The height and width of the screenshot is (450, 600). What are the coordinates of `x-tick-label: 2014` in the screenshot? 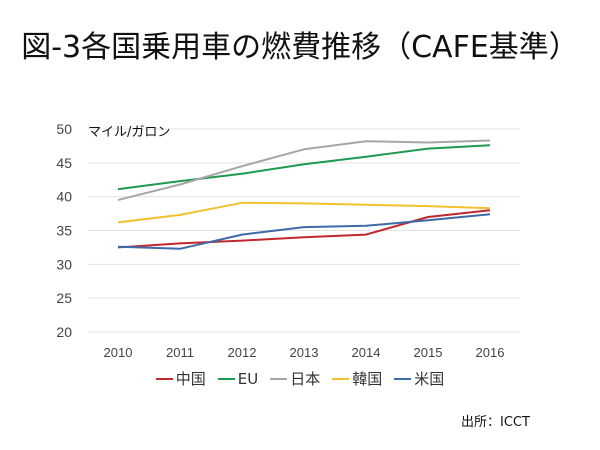 It's located at (366, 352).